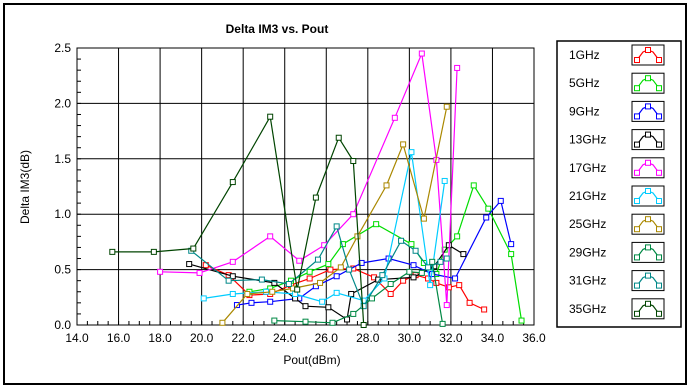 The height and width of the screenshot is (390, 692). What do you see at coordinates (285, 338) in the screenshot?
I see `x-tick-label: 24.0` at bounding box center [285, 338].